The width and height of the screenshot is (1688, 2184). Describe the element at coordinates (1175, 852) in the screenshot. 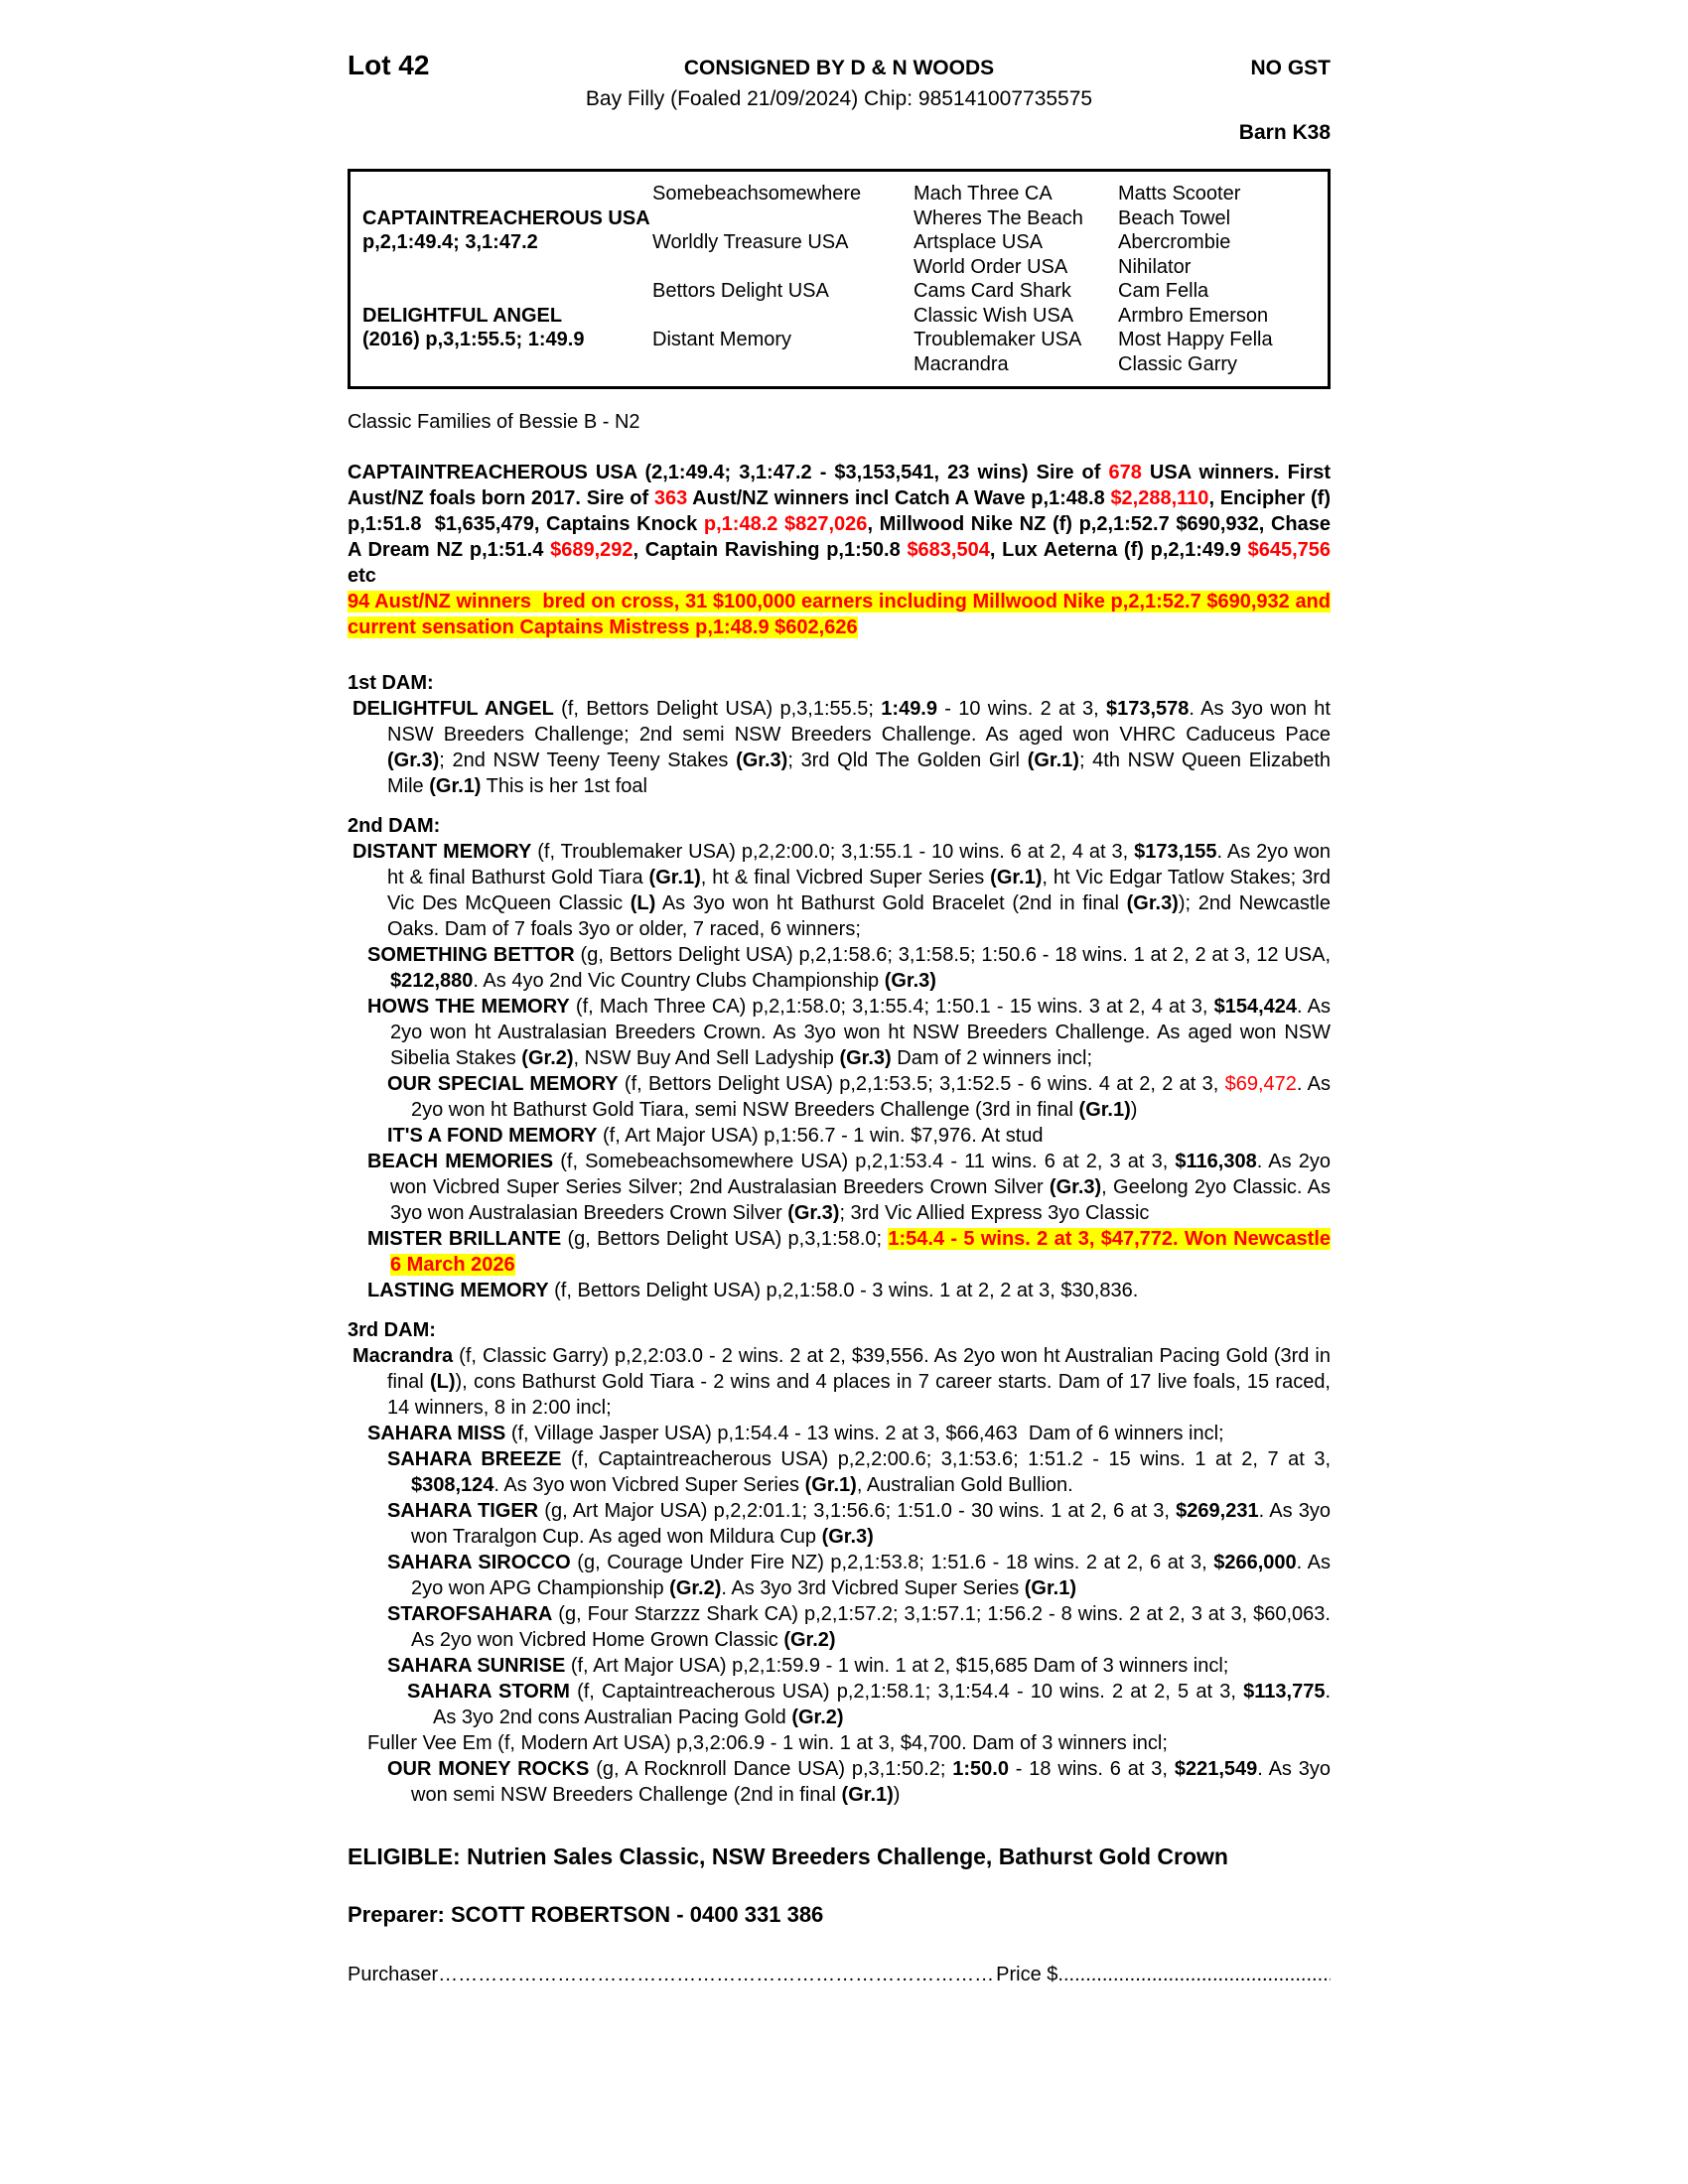

I see `text-span: $173,155` at that location.